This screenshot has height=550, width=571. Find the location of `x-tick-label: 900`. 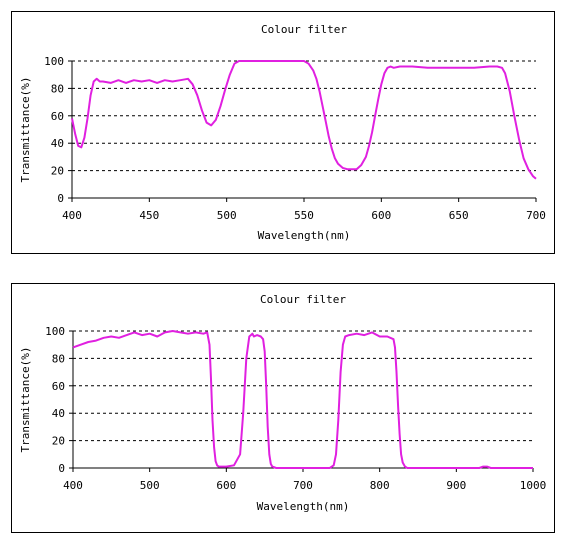

x-tick-label: 900 is located at coordinates (456, 485).